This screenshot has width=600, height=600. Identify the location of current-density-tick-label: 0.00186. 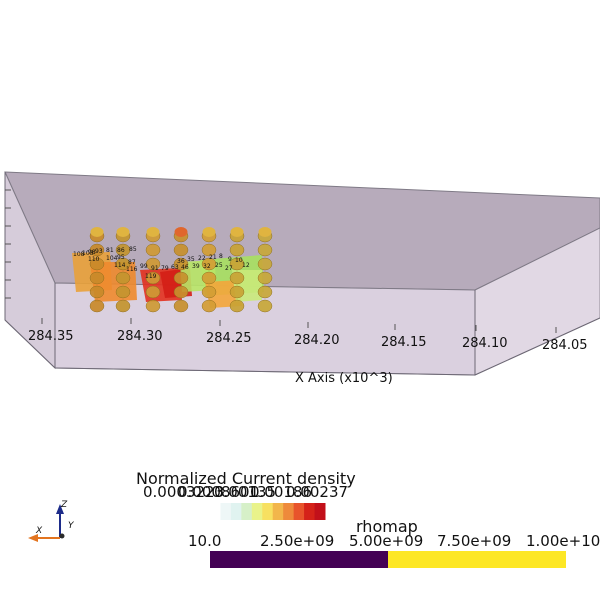
(281, 492).